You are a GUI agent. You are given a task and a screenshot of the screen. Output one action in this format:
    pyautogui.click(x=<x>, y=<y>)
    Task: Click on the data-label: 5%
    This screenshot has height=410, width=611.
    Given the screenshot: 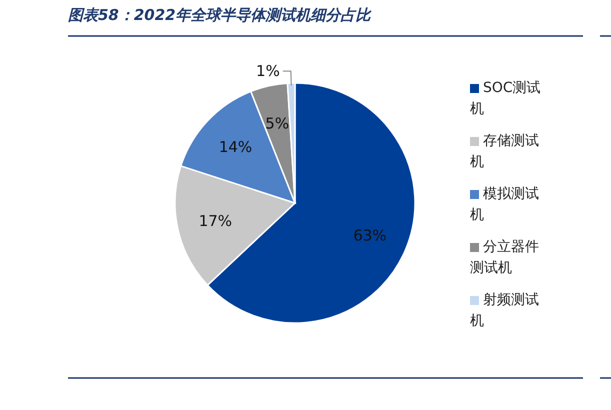 What is the action you would take?
    pyautogui.click(x=277, y=123)
    